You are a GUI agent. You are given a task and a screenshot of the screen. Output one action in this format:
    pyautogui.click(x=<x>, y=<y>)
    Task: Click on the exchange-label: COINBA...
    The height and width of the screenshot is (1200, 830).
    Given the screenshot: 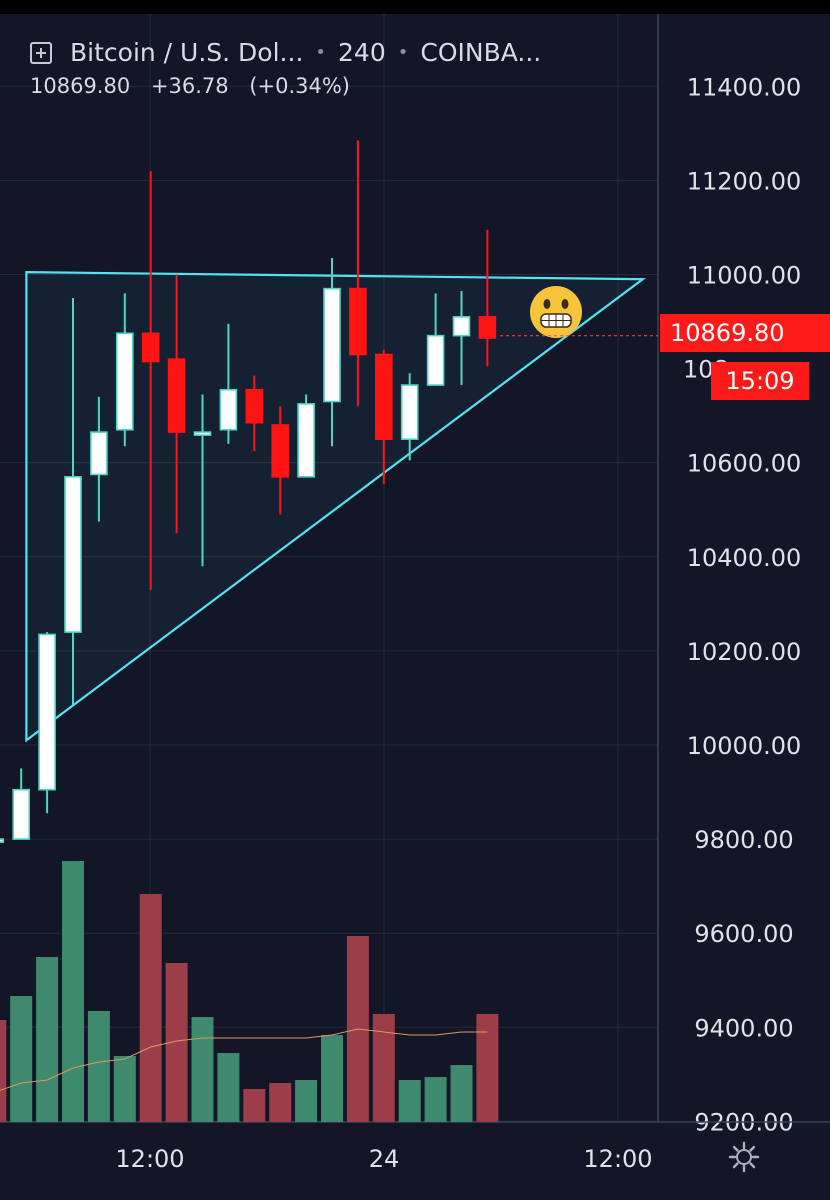 What is the action you would take?
    pyautogui.click(x=481, y=52)
    